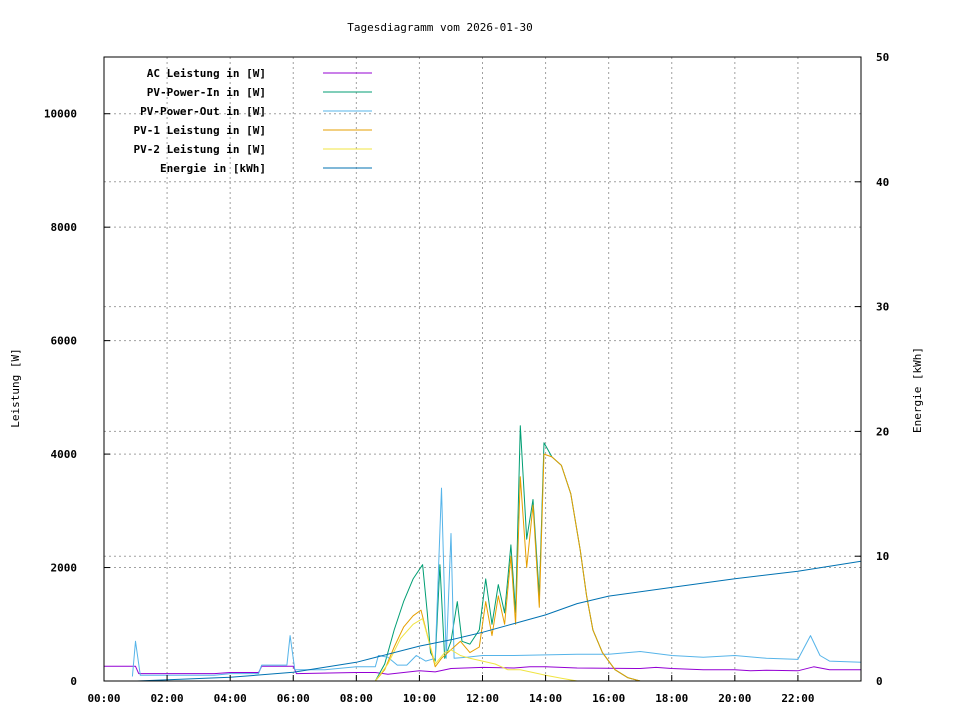 This screenshot has width=960, height=720. What do you see at coordinates (439, 27) in the screenshot?
I see `chart-title: Tagesdiagramm vom 2026-01-30` at bounding box center [439, 27].